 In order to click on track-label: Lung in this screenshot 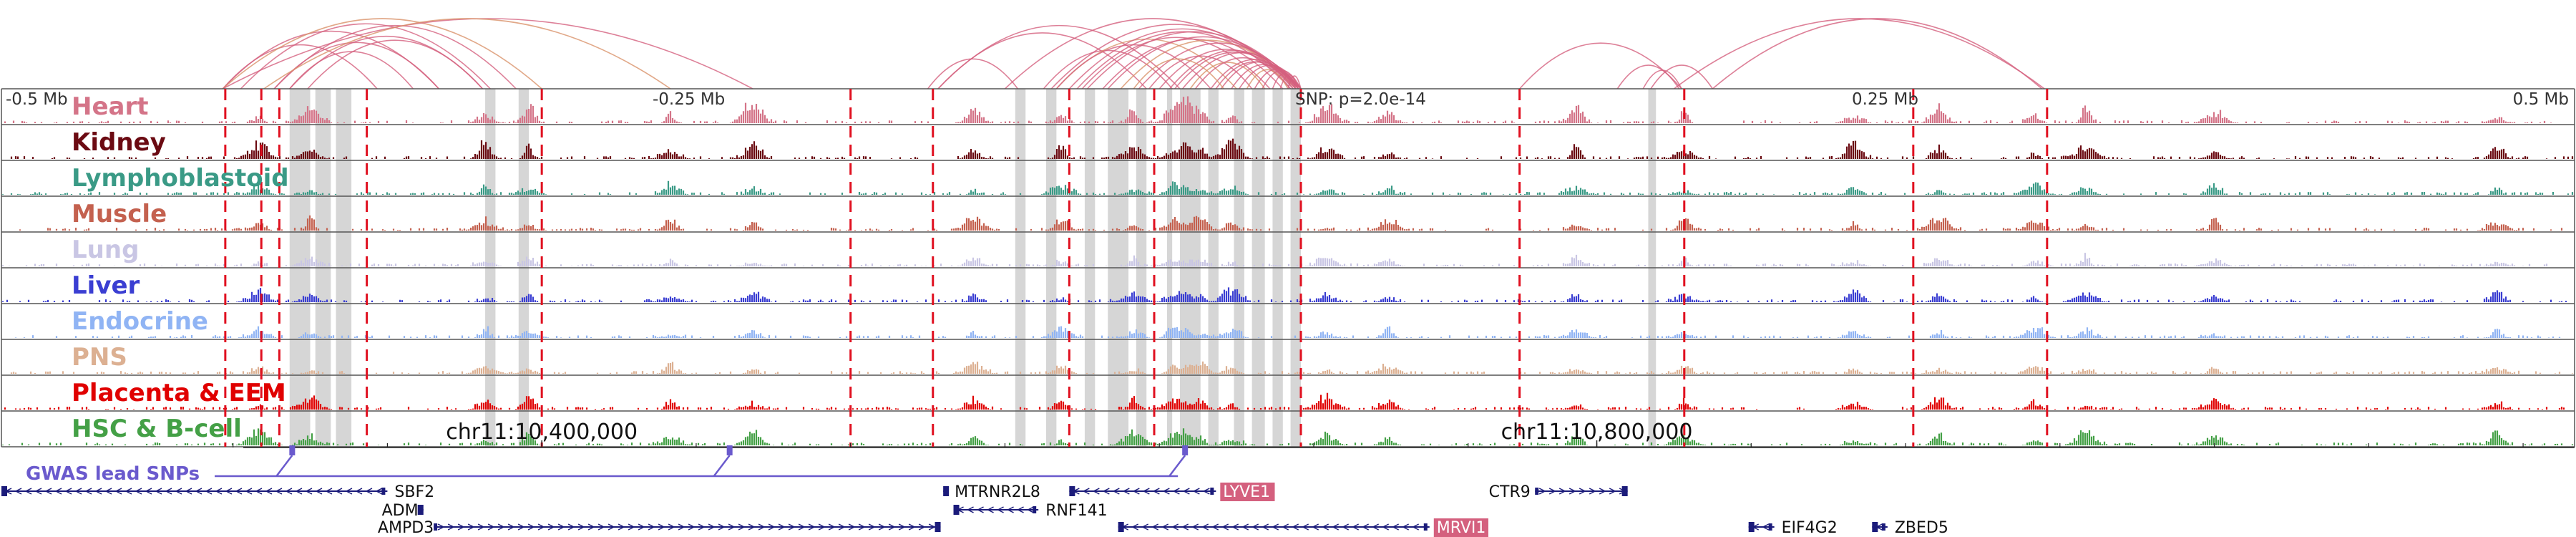, I will do `click(105, 250)`.